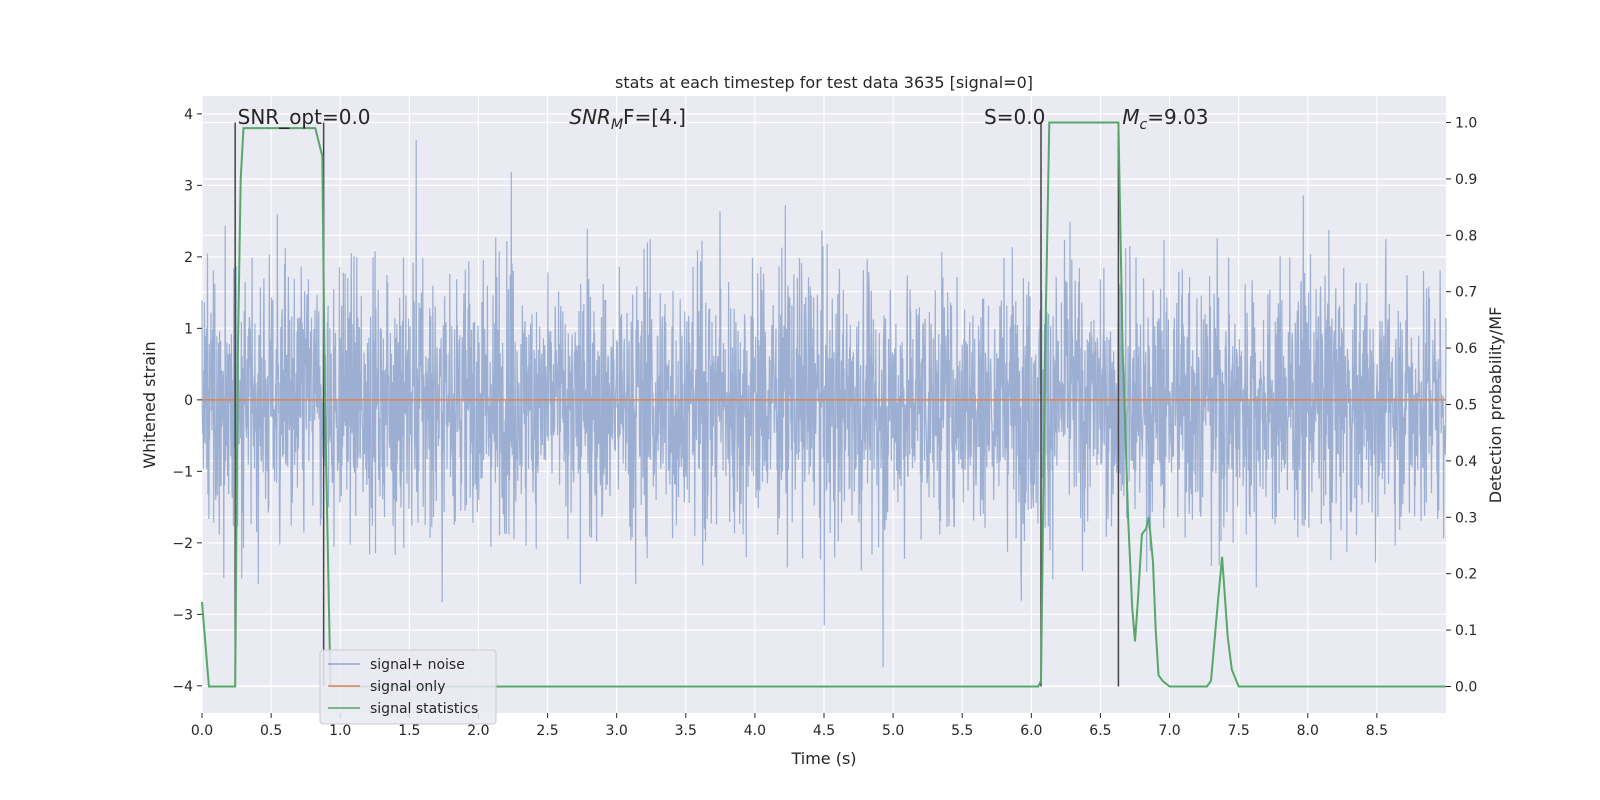 The height and width of the screenshot is (800, 1600). I want to click on x-tick-label-3: 1.5, so click(409, 731).